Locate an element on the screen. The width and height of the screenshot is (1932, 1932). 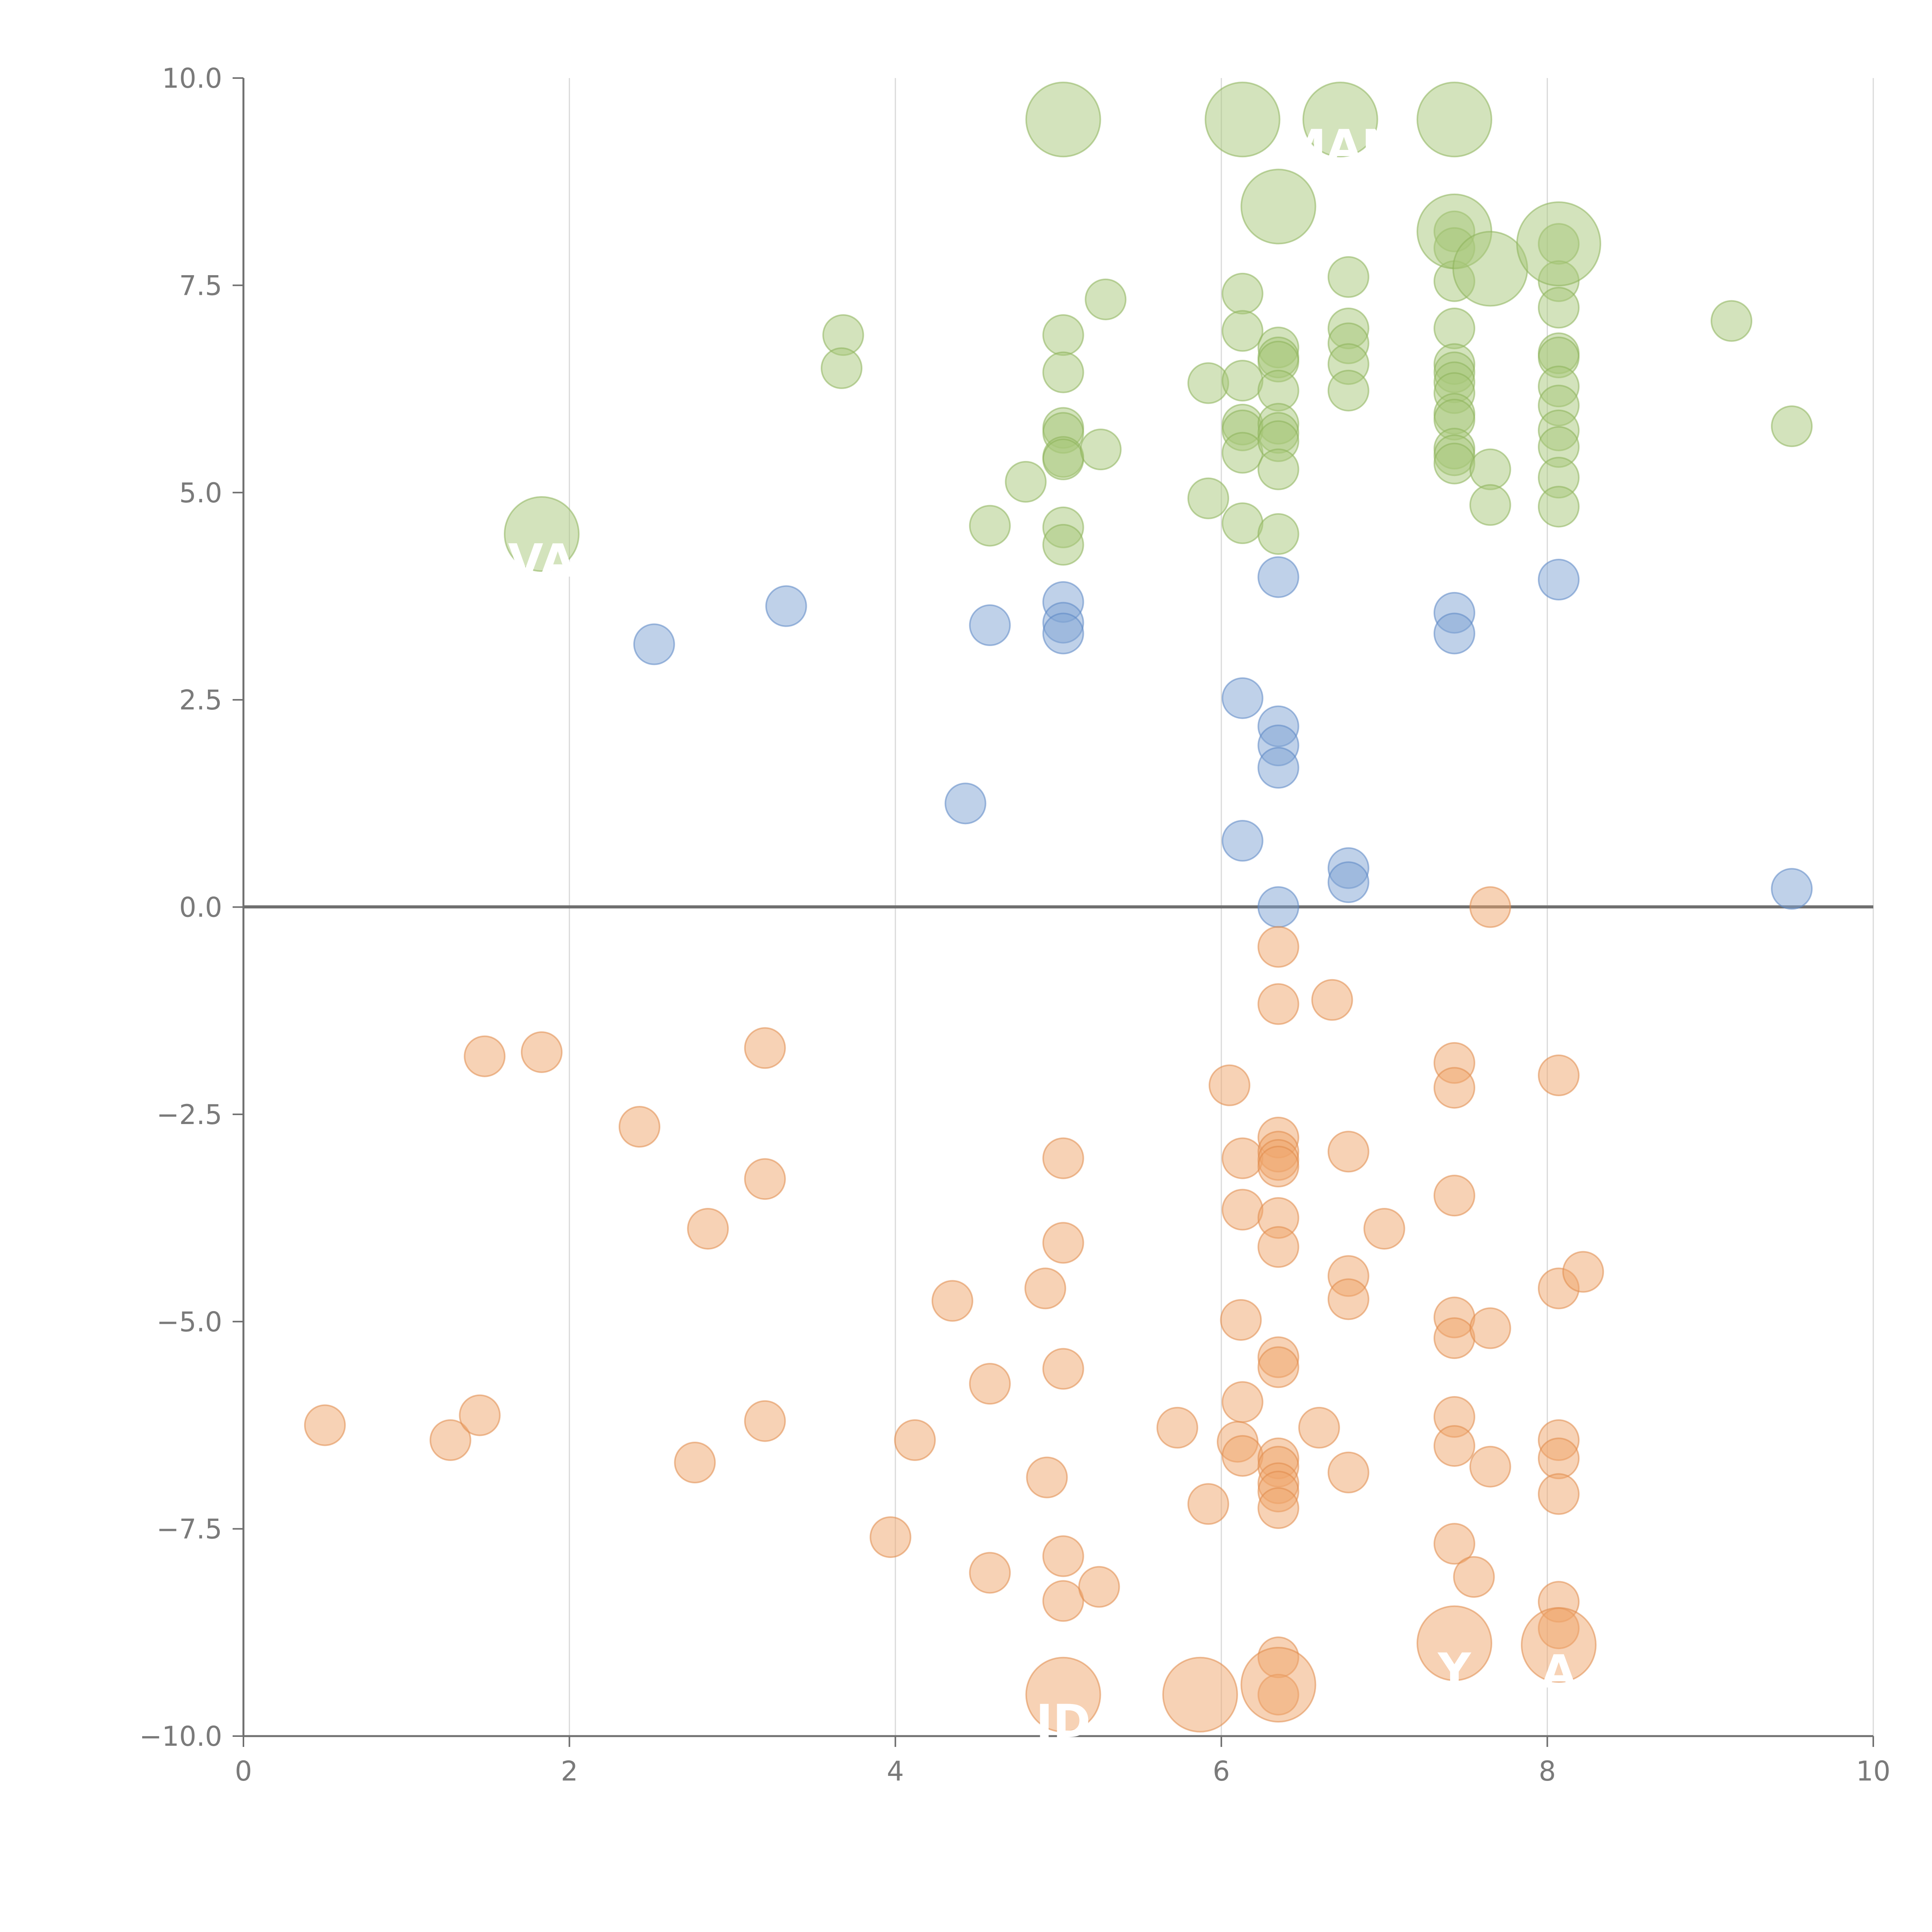
y-tick-label: 7.5 is located at coordinates (200, 285).